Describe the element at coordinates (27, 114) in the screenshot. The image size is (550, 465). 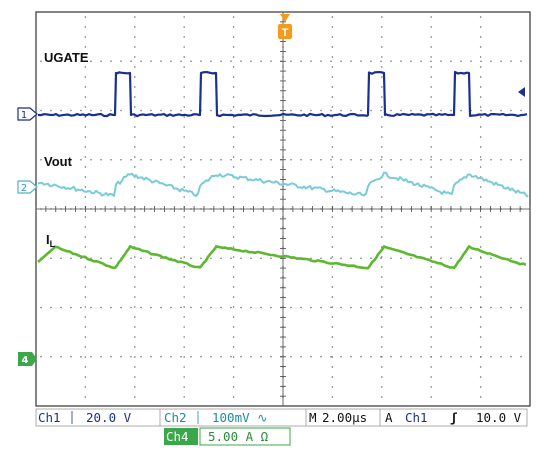
I see `ch1-ground-marker: 1` at that location.